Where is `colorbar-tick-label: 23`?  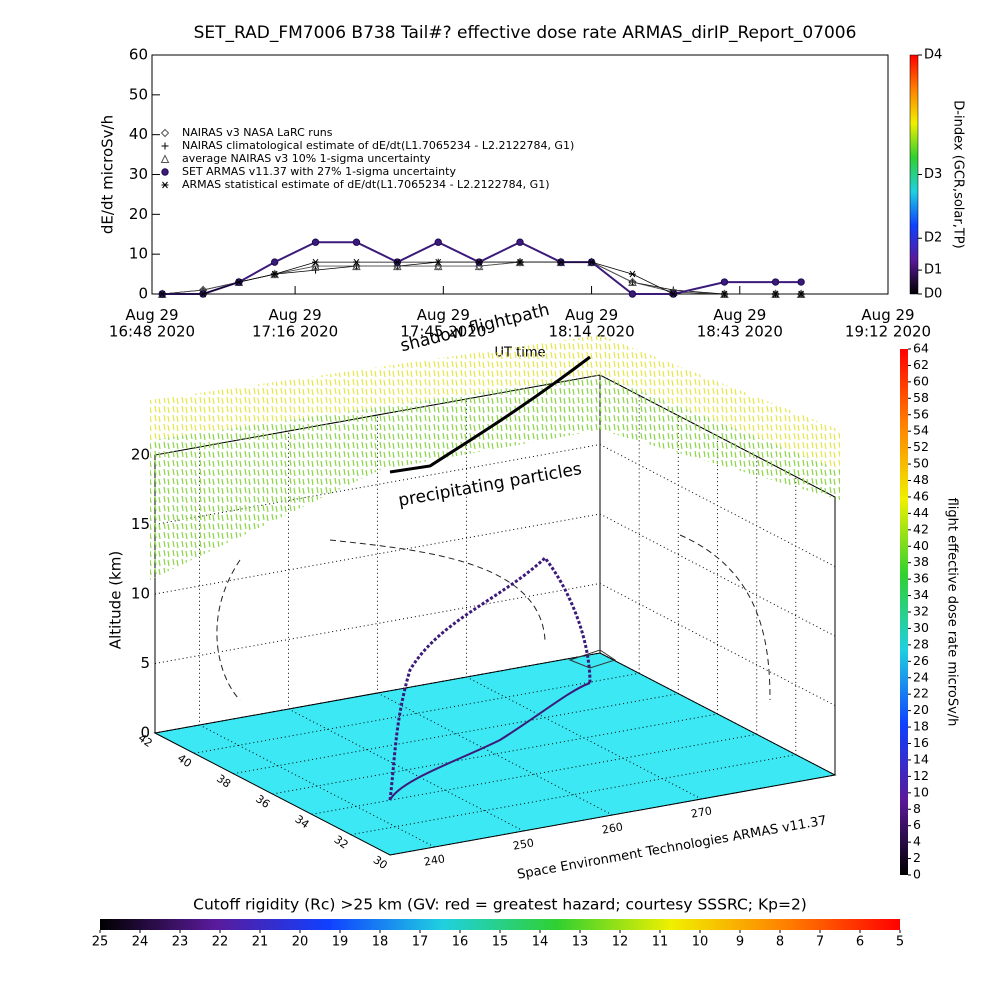 colorbar-tick-label: 23 is located at coordinates (180, 942).